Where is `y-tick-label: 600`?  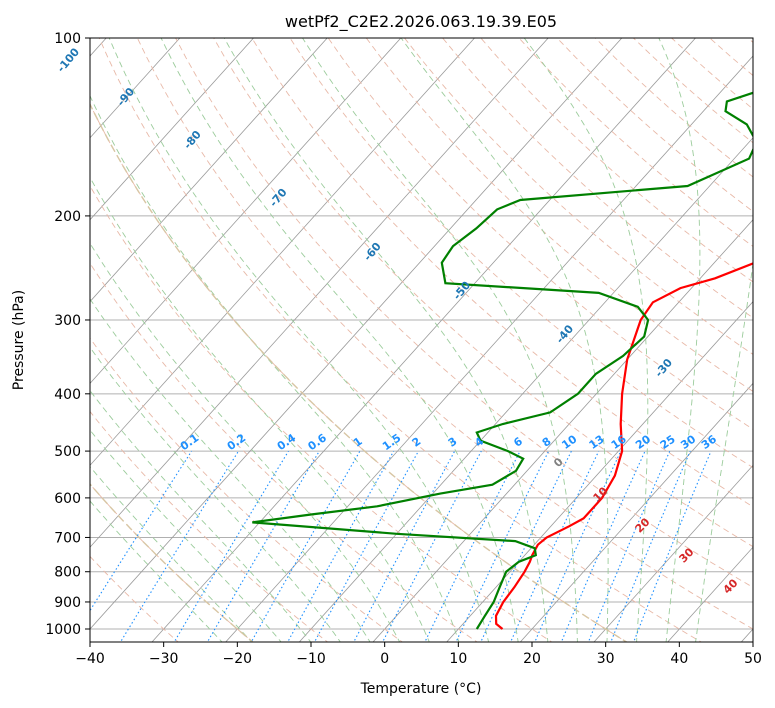
y-tick-label: 600 is located at coordinates (67, 499).